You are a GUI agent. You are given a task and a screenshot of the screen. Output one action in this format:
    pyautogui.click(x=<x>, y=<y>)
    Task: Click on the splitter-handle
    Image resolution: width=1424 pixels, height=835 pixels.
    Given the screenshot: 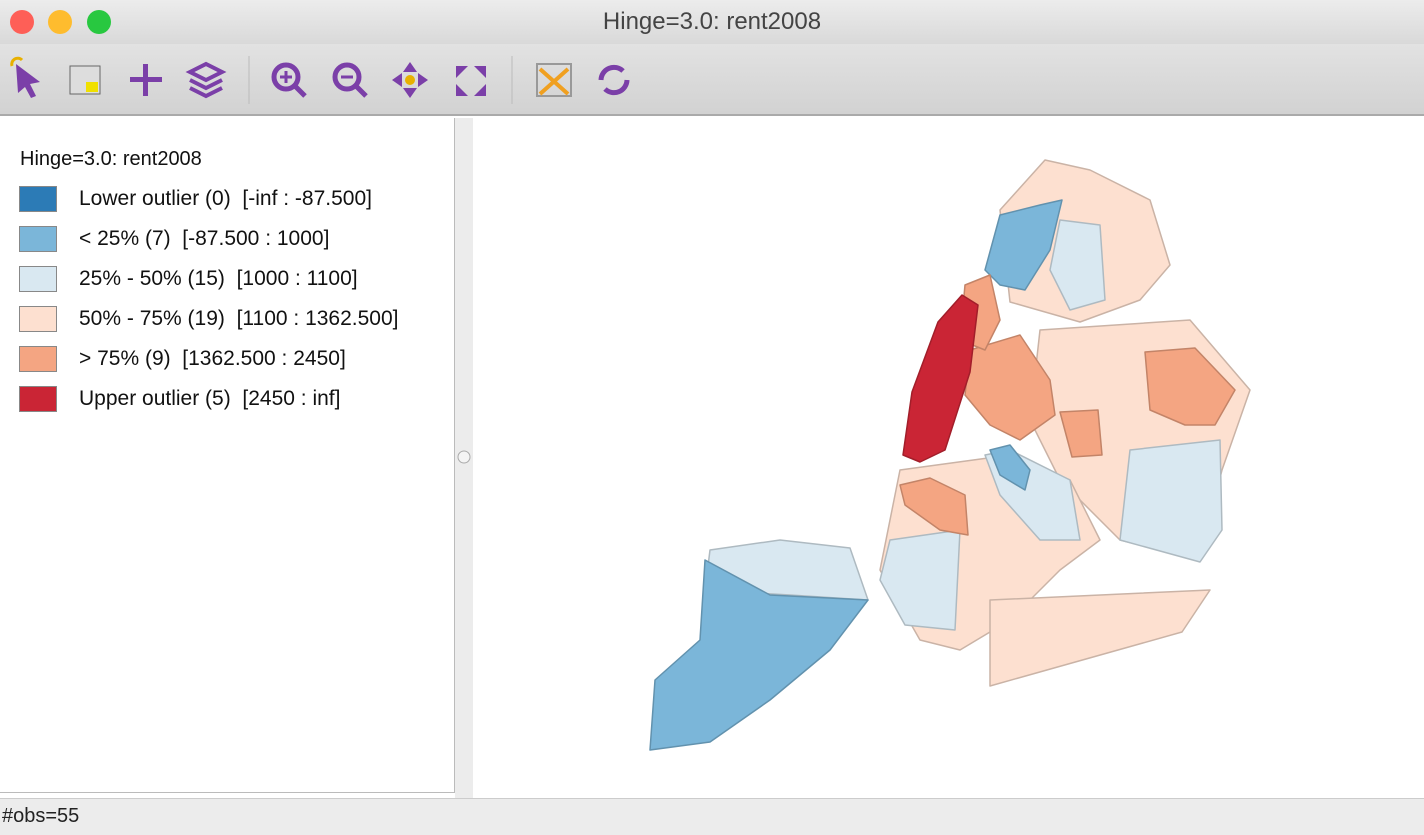 What is the action you would take?
    pyautogui.click(x=464, y=457)
    